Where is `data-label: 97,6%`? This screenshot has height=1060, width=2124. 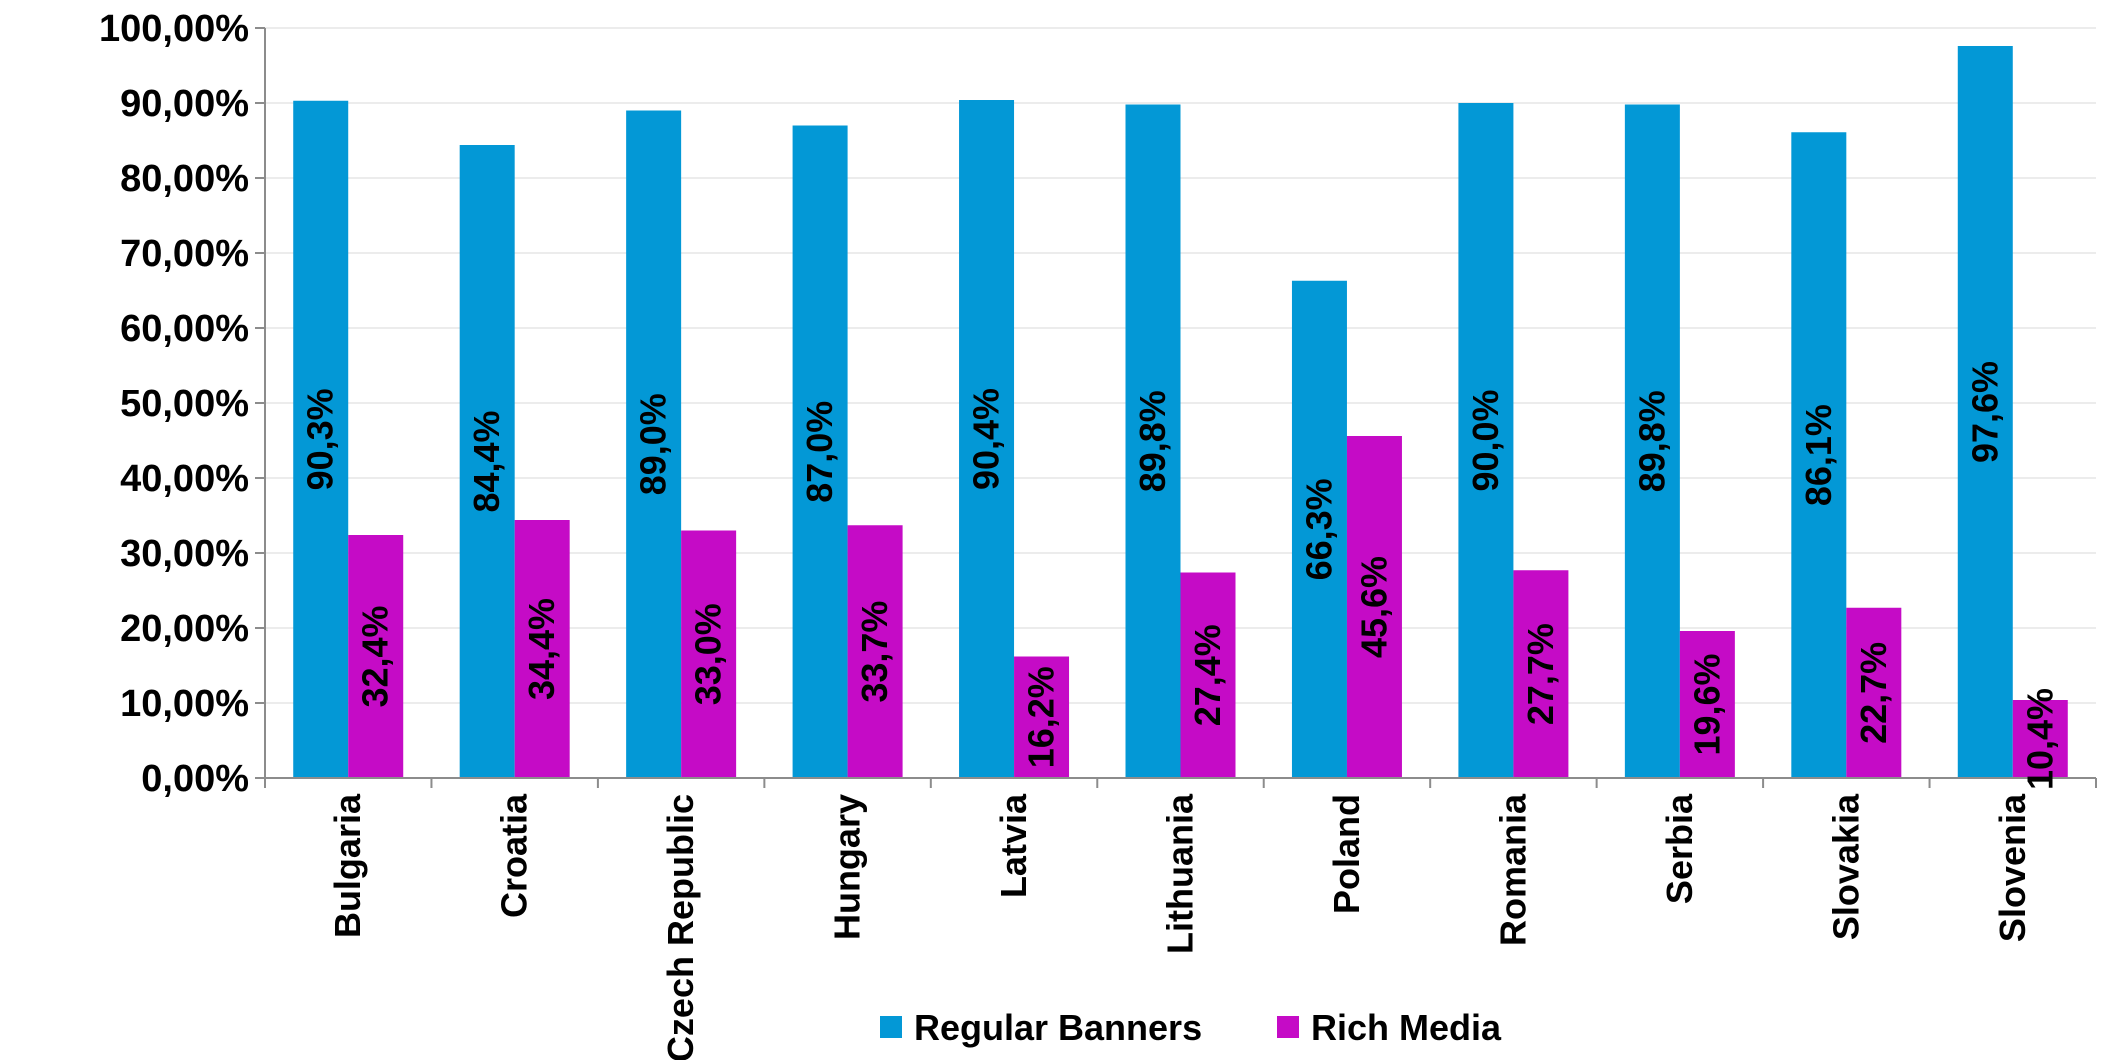 data-label: 97,6% is located at coordinates (1984, 412).